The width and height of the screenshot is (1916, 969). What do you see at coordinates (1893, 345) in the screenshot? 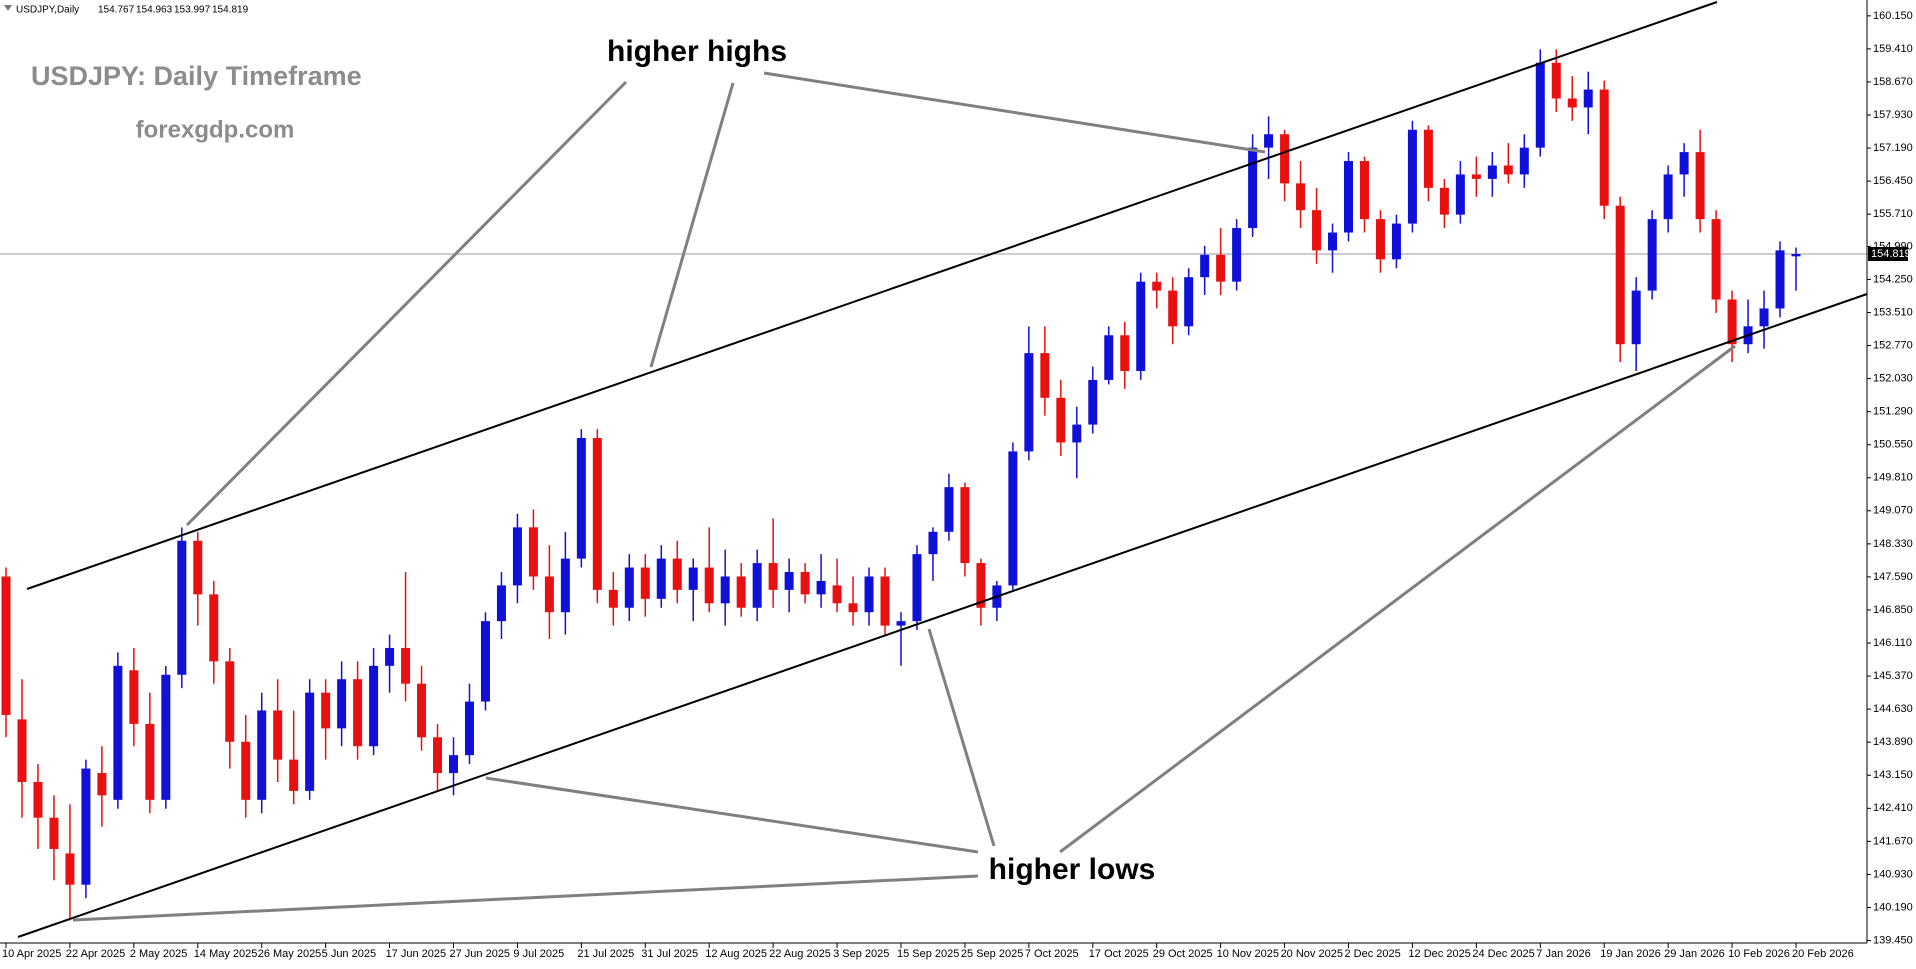
I see `y-tick-label: 152.770` at bounding box center [1893, 345].